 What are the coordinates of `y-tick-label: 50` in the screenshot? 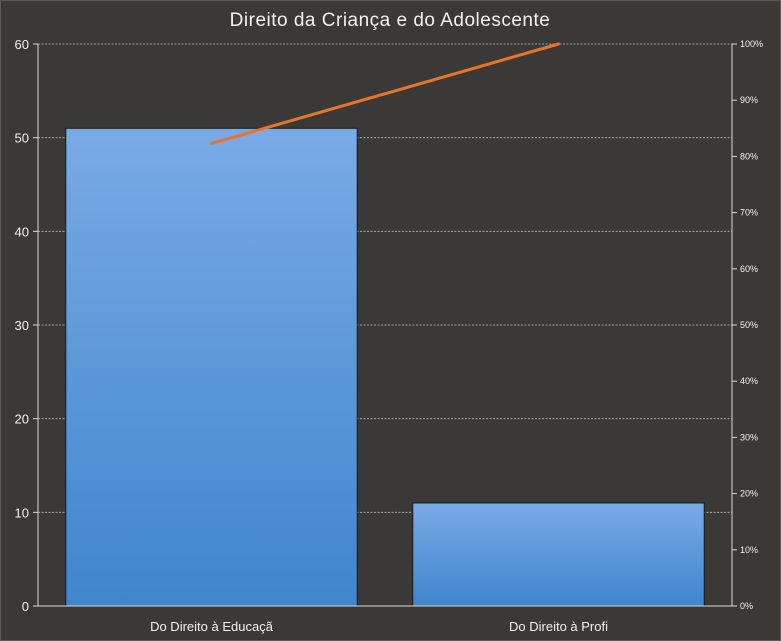 It's located at (22, 138).